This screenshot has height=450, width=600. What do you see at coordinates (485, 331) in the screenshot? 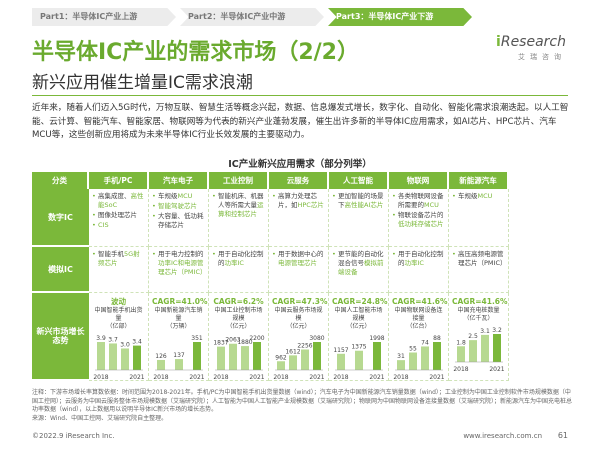
I see `bar-value-label: 3.1` at bounding box center [485, 331].